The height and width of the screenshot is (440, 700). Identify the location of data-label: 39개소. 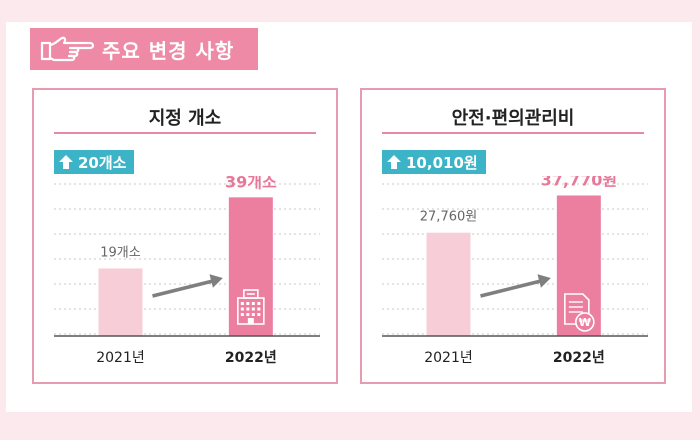
(251, 183).